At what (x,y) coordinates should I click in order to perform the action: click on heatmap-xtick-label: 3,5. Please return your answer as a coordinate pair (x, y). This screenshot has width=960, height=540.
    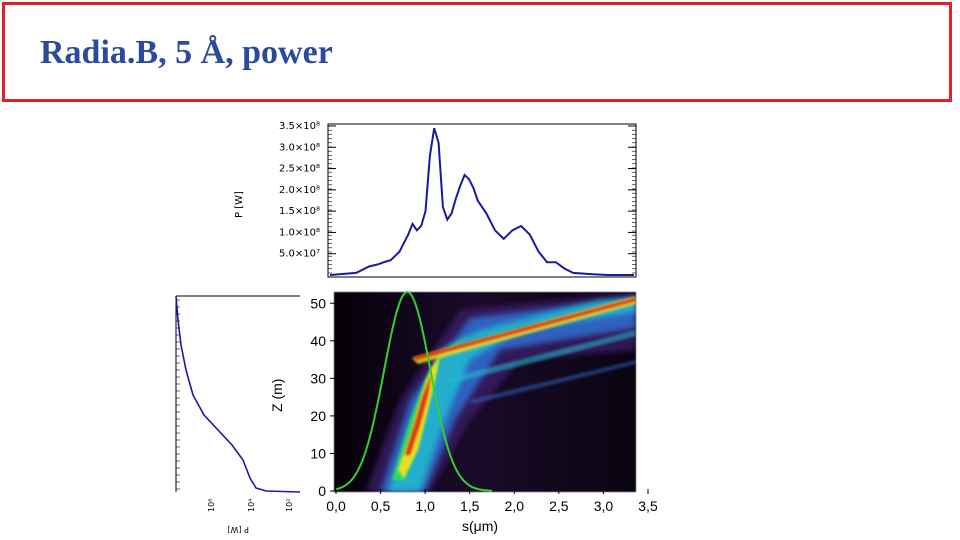
    Looking at the image, I should click on (648, 506).